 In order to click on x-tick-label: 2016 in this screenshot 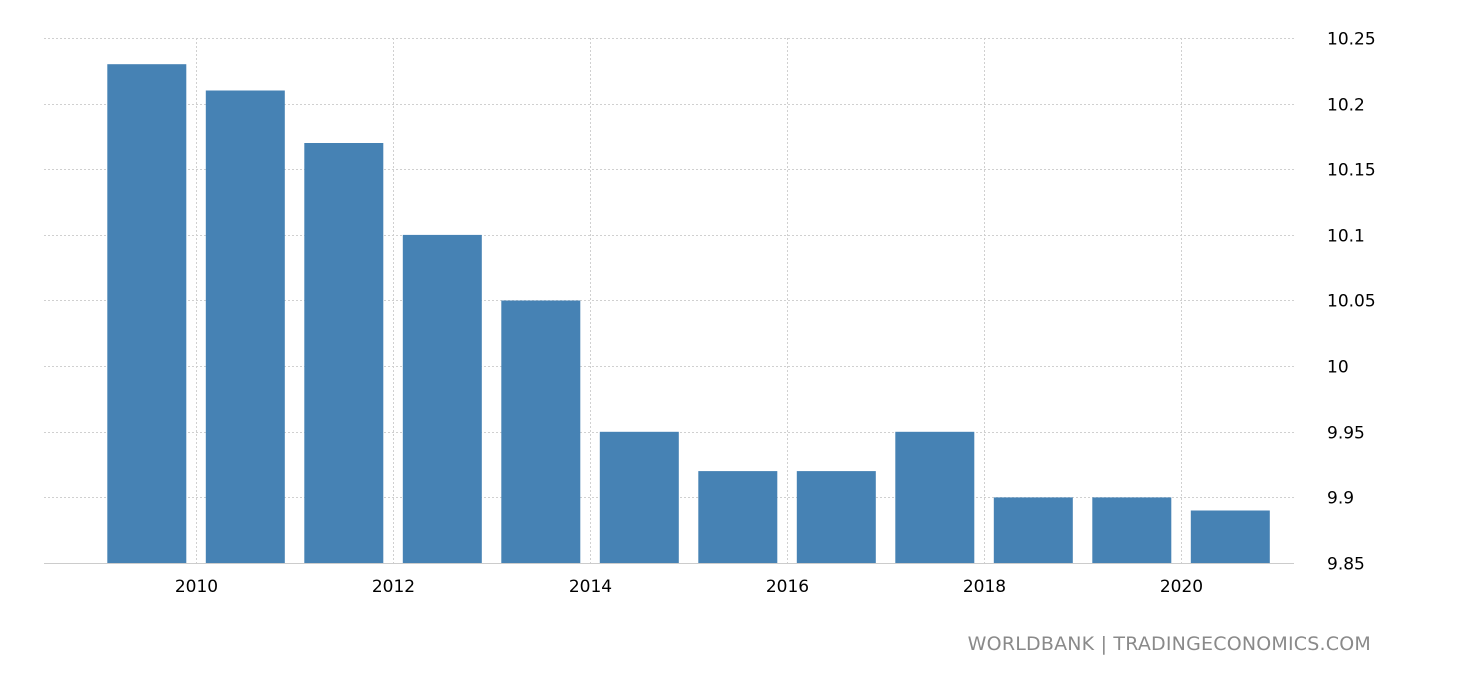, I will do `click(787, 587)`.